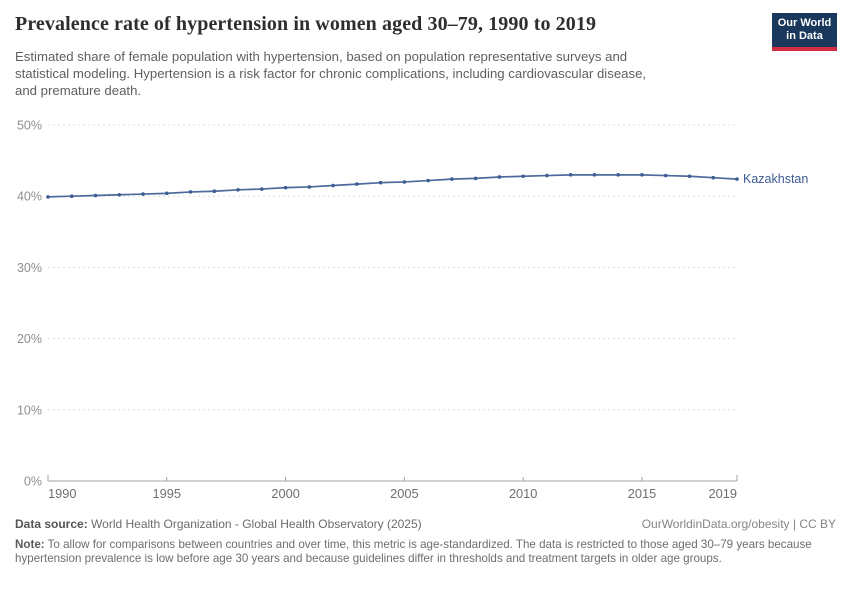  I want to click on x-tick-label: 1995, so click(167, 493).